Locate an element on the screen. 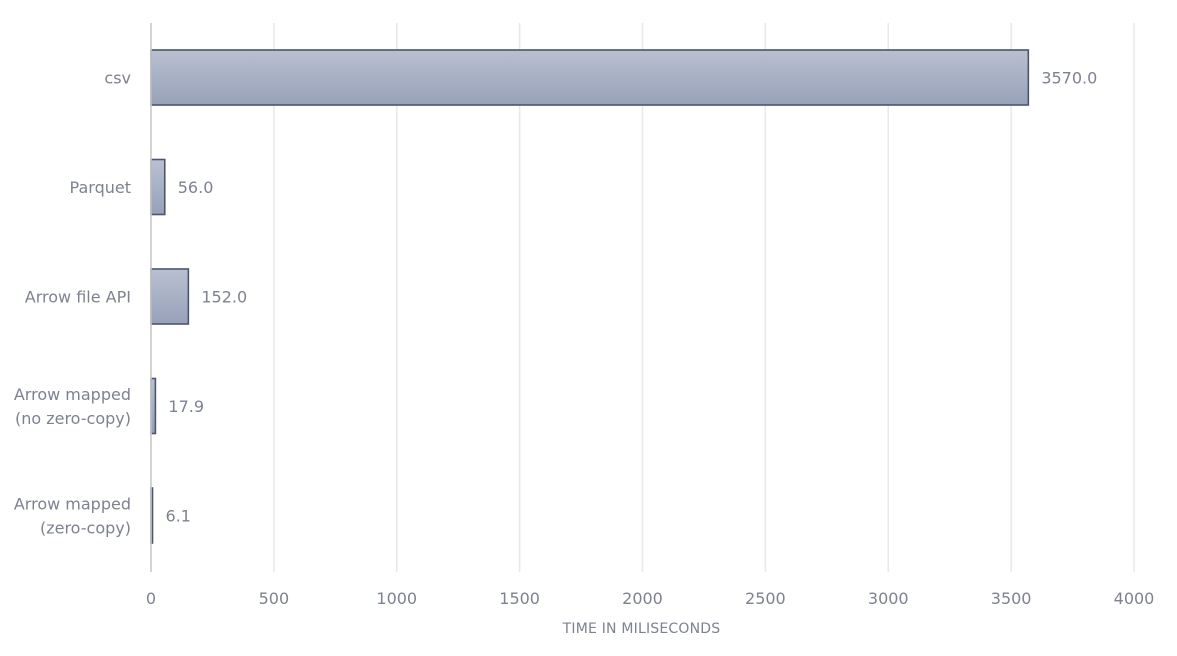 The image size is (1177, 656). category-label: (no zero-copy) is located at coordinates (73, 418).